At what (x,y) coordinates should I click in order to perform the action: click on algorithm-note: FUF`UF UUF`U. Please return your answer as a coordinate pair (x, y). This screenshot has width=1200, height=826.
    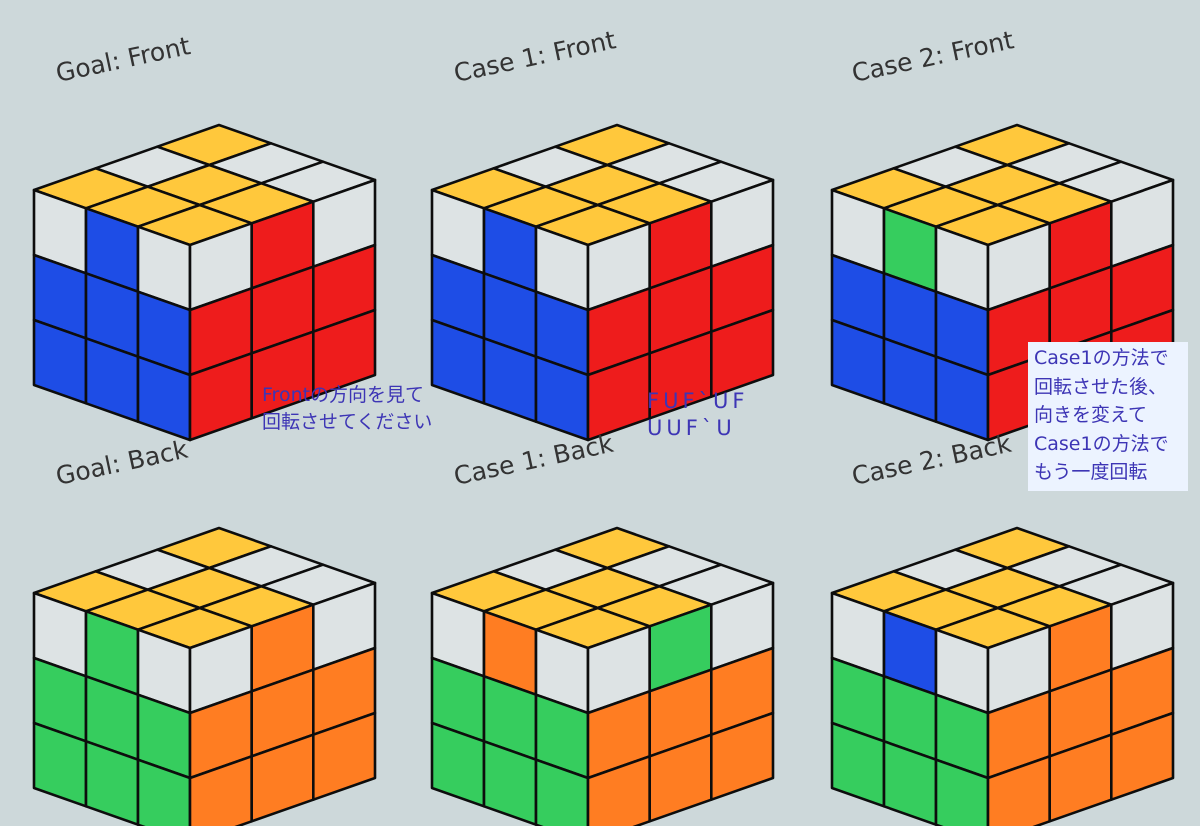
    Looking at the image, I should click on (698, 414).